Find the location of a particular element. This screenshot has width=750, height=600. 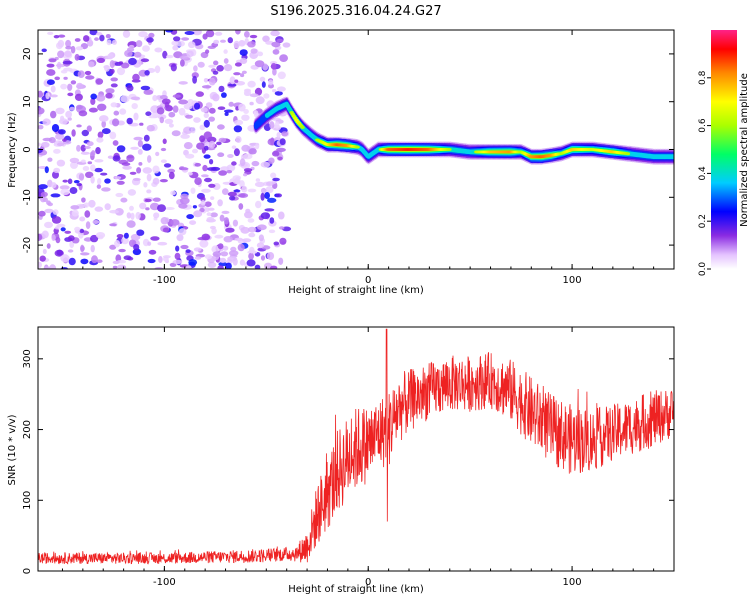

snr-ytick-label: 0 is located at coordinates (27, 571).